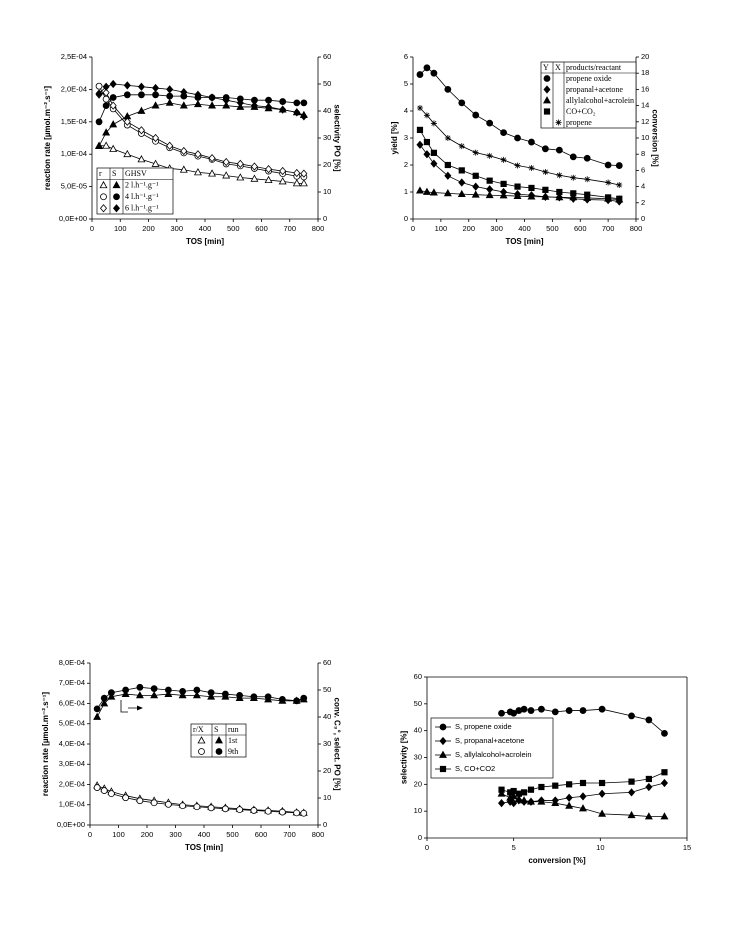 This screenshot has width=733, height=951. What do you see at coordinates (581, 111) in the screenshot?
I see `legend-label: CO+CO₂` at bounding box center [581, 111].